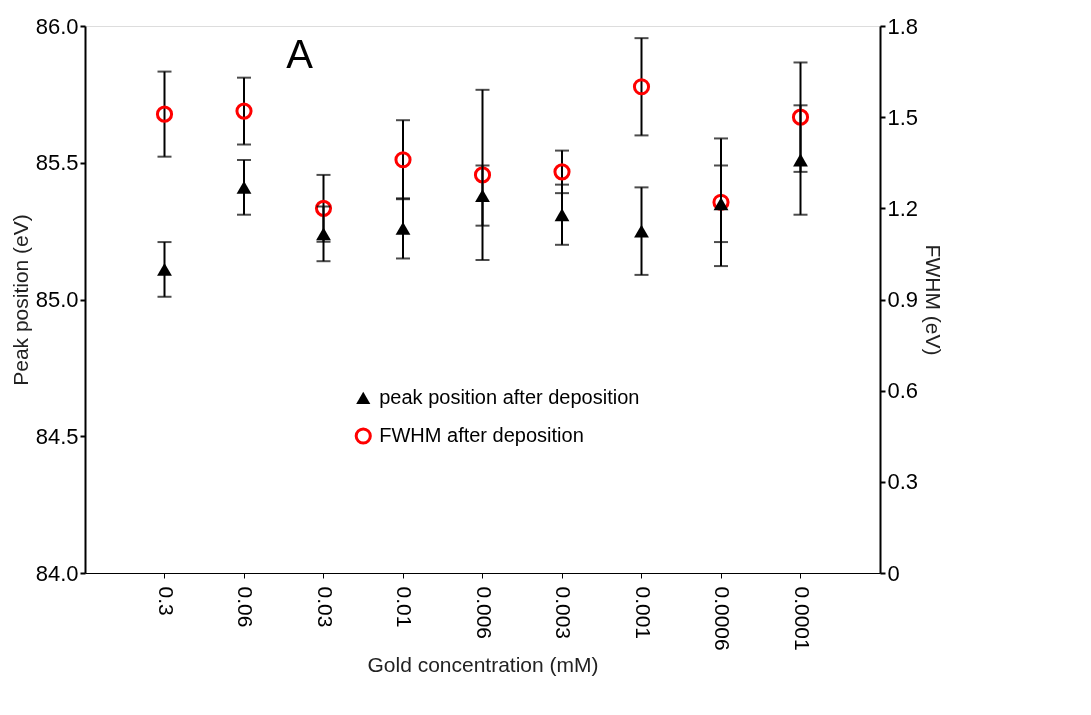 This screenshot has height=715, width=1091. Describe the element at coordinates (903, 482) in the screenshot. I see `y2-tick-label: 0.3` at that location.